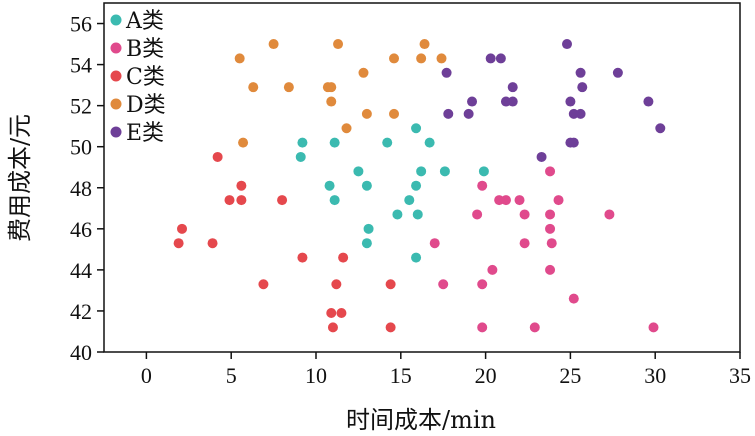  What do you see at coordinates (446, 370) in the screenshot?
I see `x-axis: 0 5 10 15 20 25 30 35` at bounding box center [446, 370].